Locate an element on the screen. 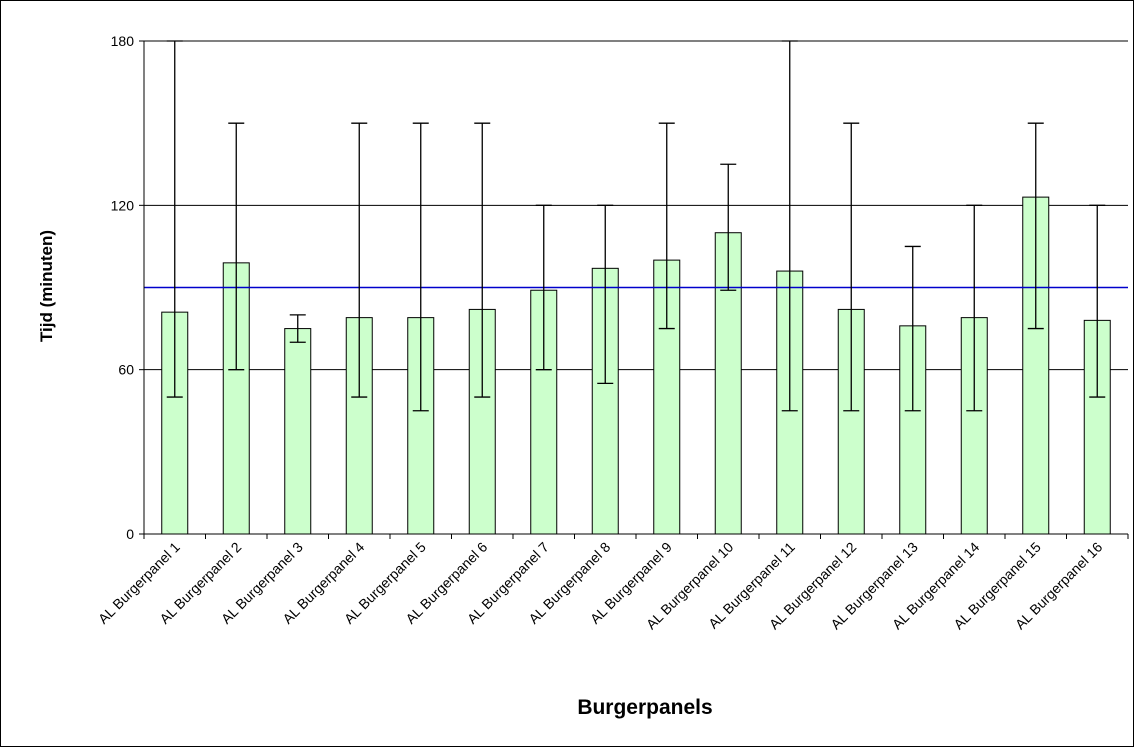 Image resolution: width=1134 pixels, height=752 pixels. y-axis-ticks: 0 60 120 180 is located at coordinates (127, 287).